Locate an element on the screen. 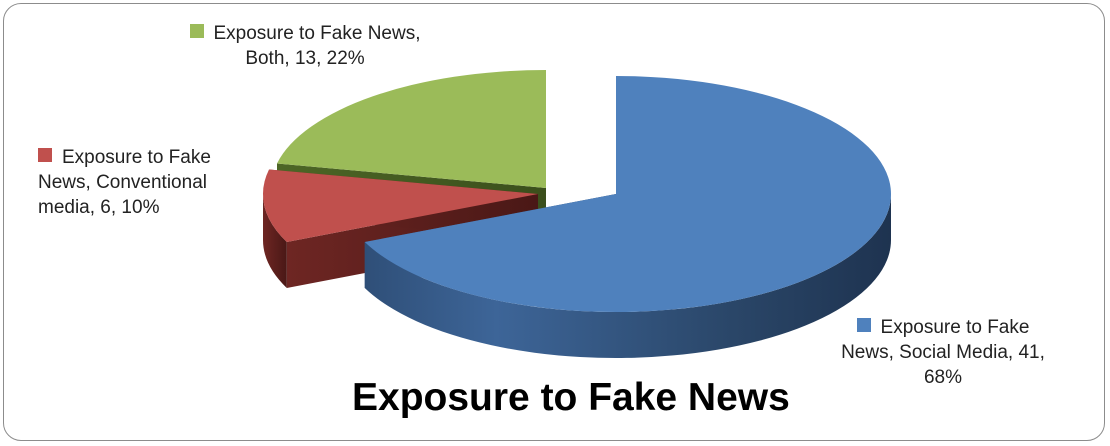 The image size is (1110, 446). slice-top-conventional is located at coordinates (400, 205).